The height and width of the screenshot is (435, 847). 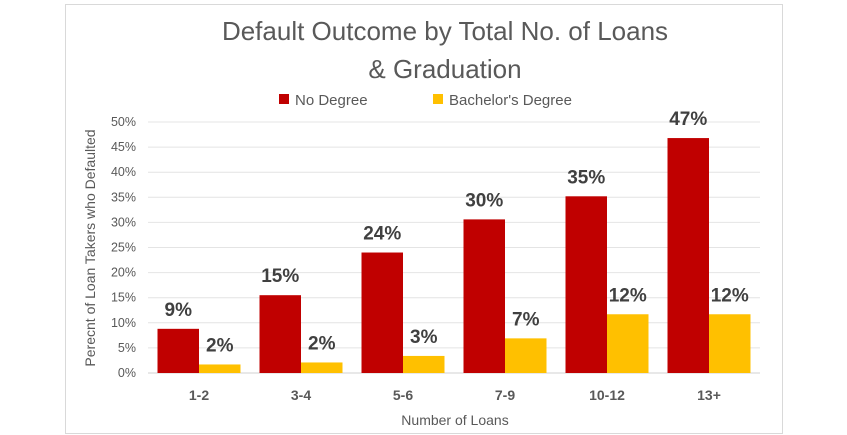 What do you see at coordinates (403, 395) in the screenshot?
I see `x-tick-label: 5-6` at bounding box center [403, 395].